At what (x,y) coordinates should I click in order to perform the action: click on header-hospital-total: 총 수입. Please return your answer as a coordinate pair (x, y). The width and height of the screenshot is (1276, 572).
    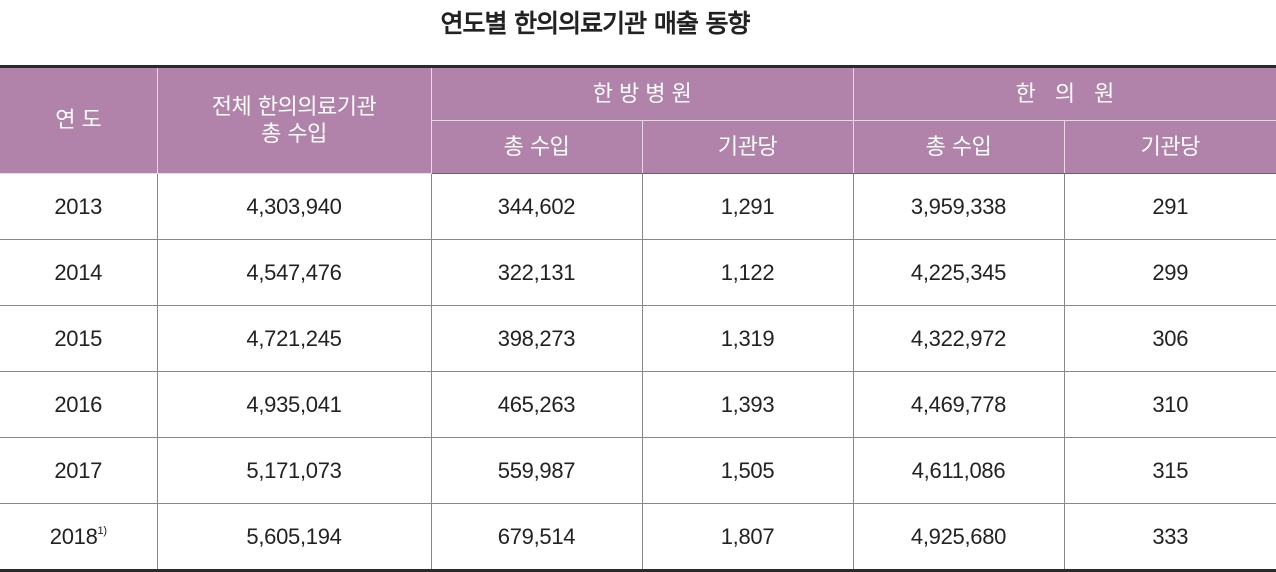
    Looking at the image, I should click on (537, 147).